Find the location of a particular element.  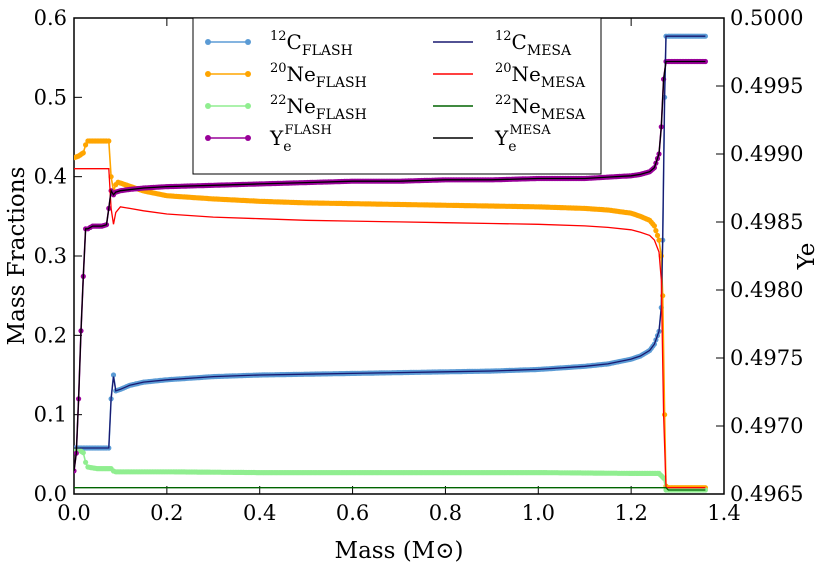

y-axis-ticks: 0.0 0.1 0.2 0.3 0.4 0.5 0.6 is located at coordinates (58, 256).